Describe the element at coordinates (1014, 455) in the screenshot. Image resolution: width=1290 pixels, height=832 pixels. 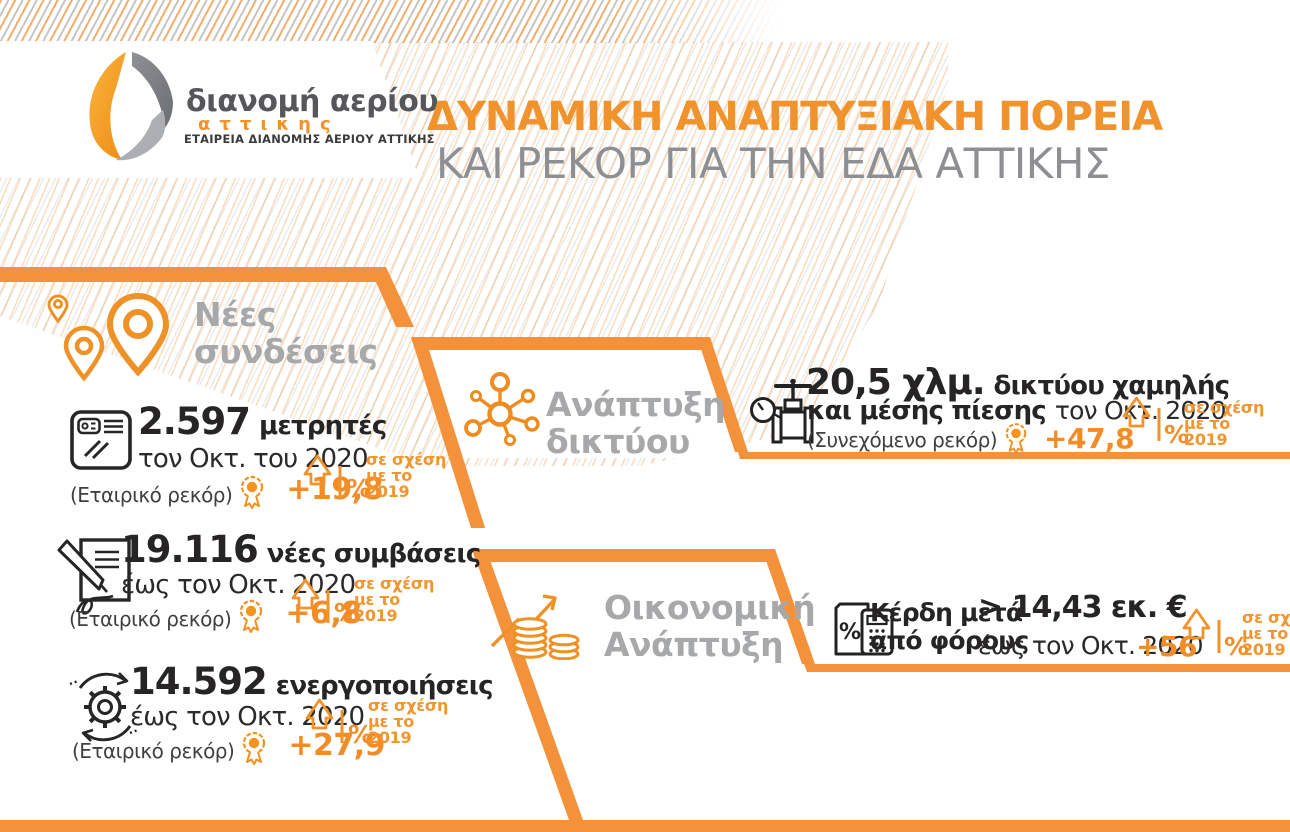
I see `tier2-baseline` at that location.